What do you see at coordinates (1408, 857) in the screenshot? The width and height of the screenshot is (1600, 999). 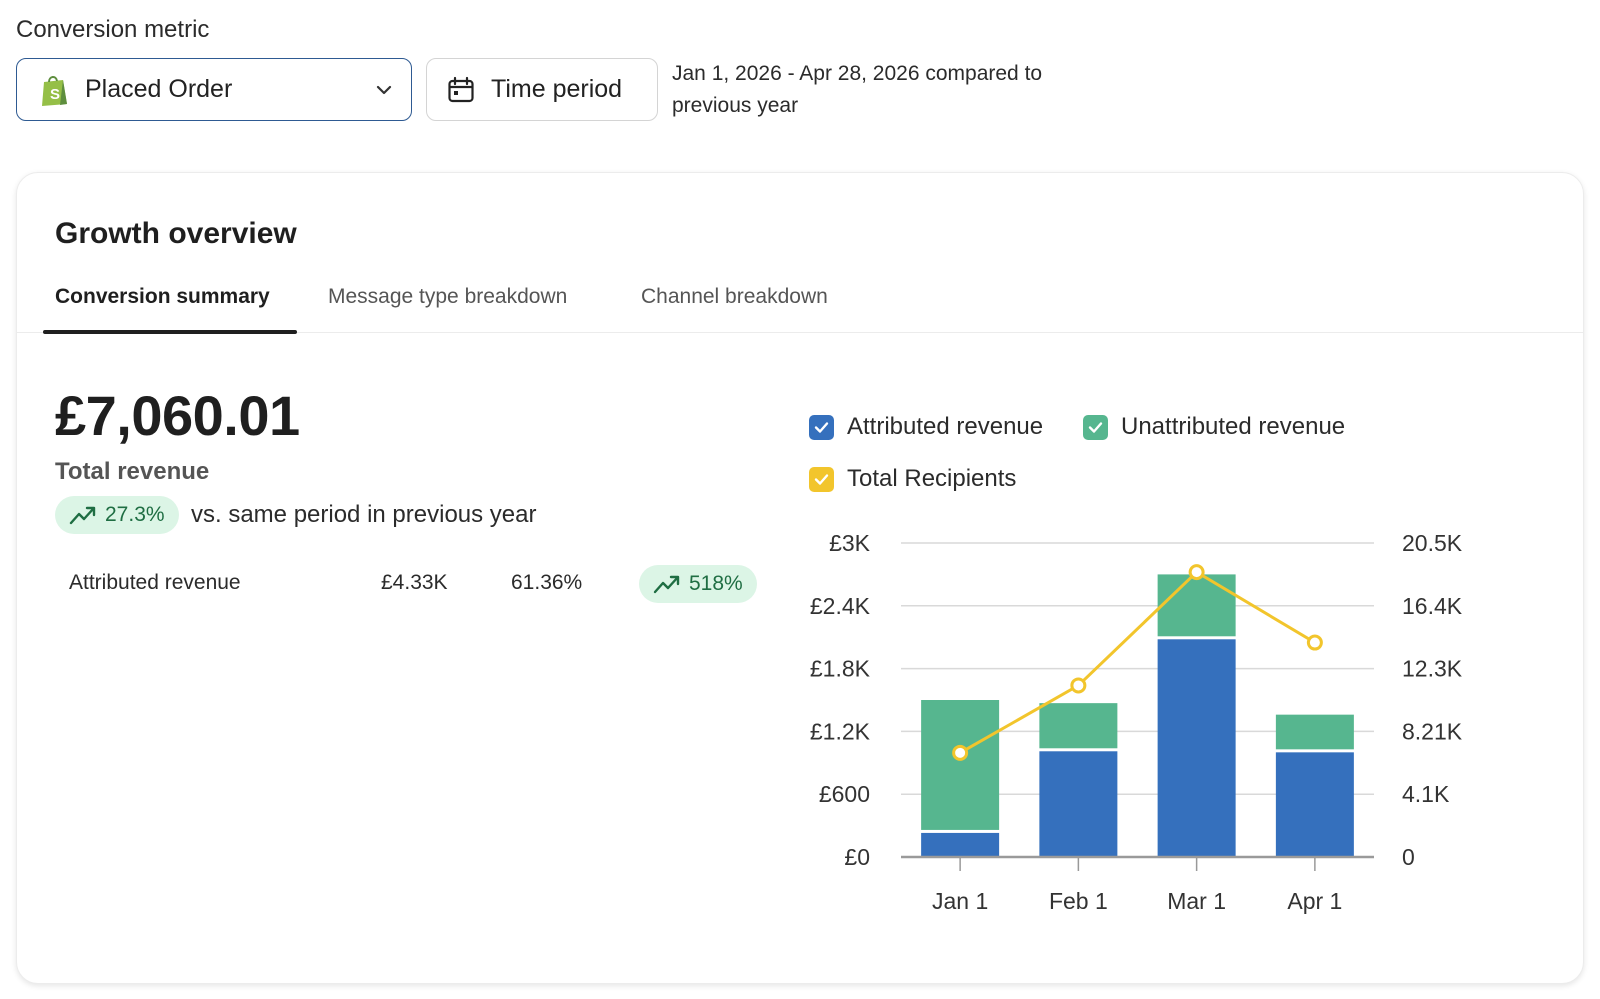 I see `y2-tick-label: 0` at bounding box center [1408, 857].